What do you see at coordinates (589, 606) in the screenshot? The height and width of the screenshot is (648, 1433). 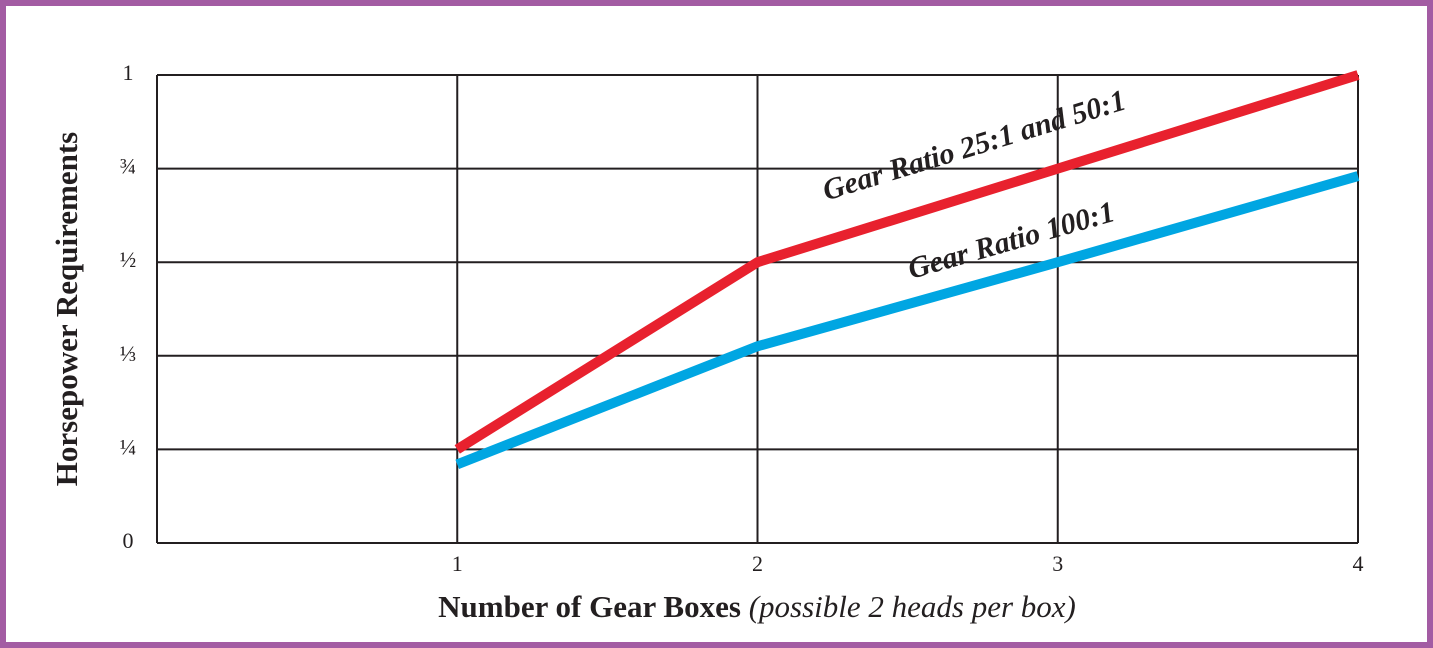 I see `x-axis-title: Number of Gear Boxes` at bounding box center [589, 606].